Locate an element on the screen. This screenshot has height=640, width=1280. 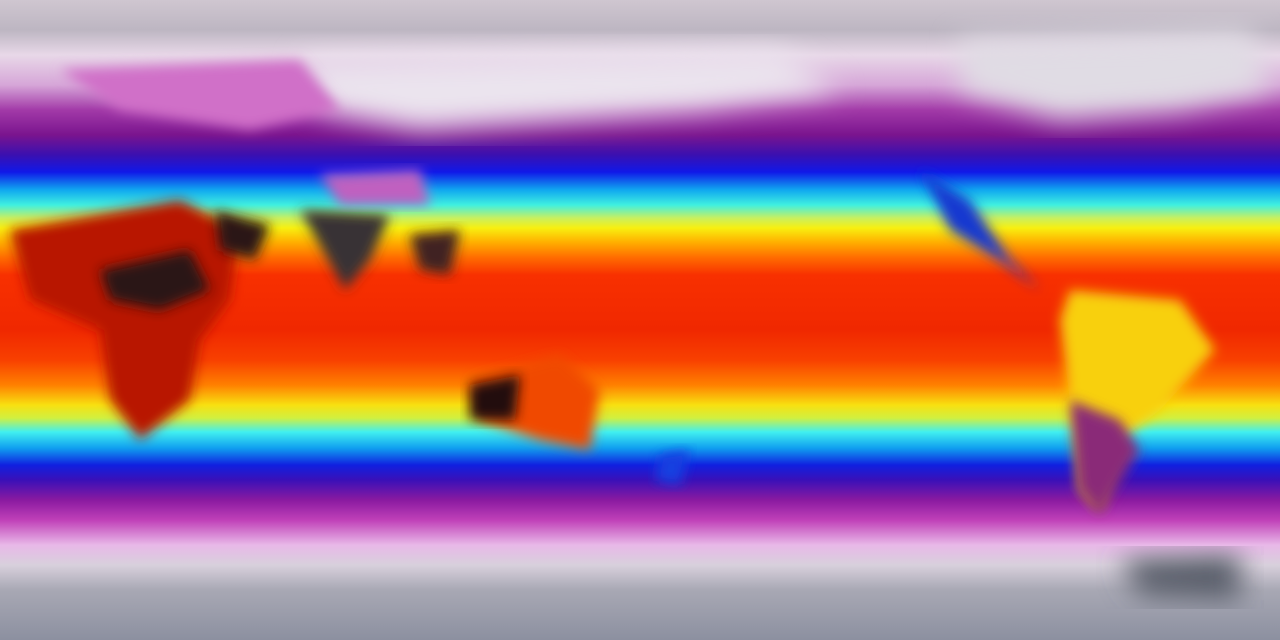
northern-europe is located at coordinates (200, 95).